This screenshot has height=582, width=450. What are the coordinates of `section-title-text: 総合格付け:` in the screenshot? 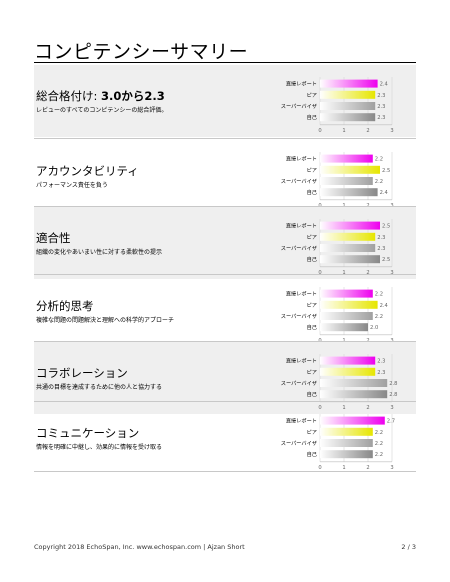 It's located at (67, 96).